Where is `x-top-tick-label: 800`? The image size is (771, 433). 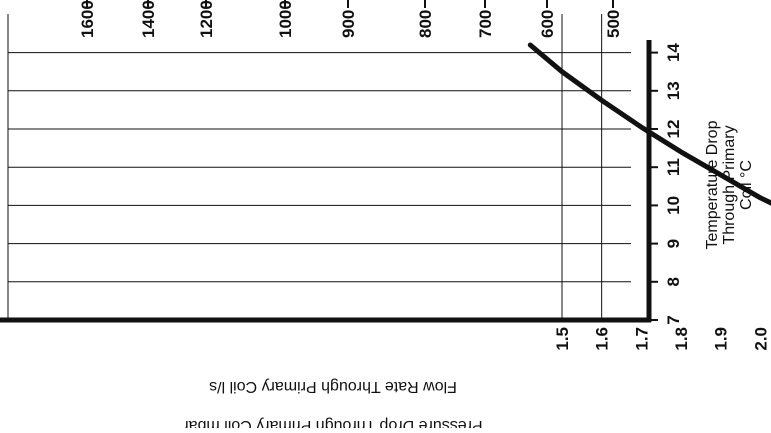
x-top-tick-label: 800 is located at coordinates (425, 24).